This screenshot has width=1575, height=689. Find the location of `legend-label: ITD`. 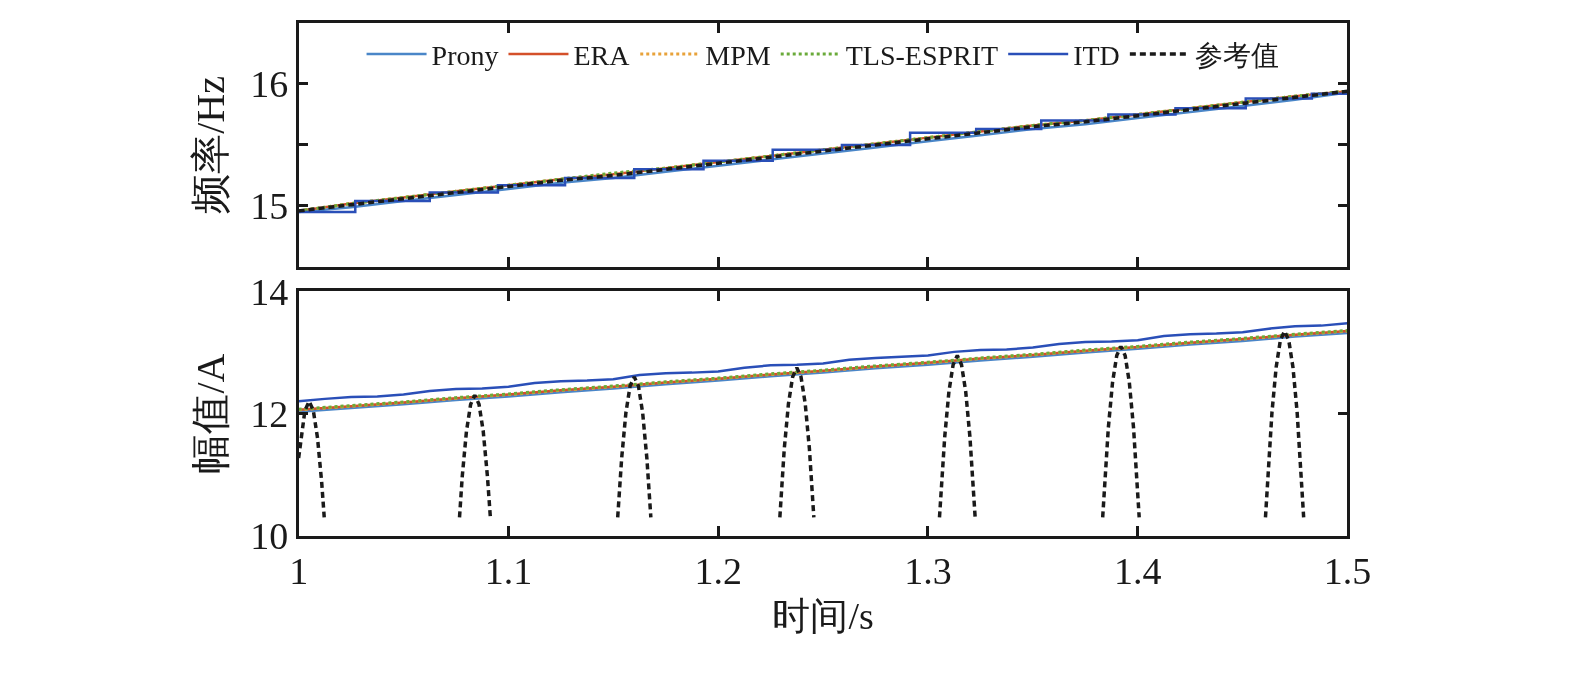

legend-label: ITD is located at coordinates (1096, 55).